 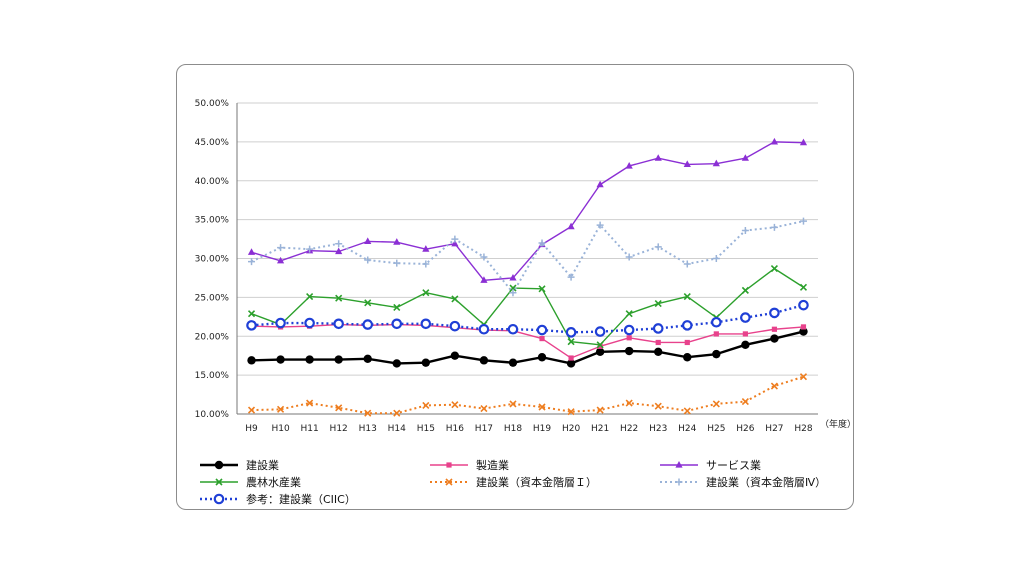 What do you see at coordinates (745, 429) in the screenshot?
I see `x-tick-label: H26` at bounding box center [745, 429].